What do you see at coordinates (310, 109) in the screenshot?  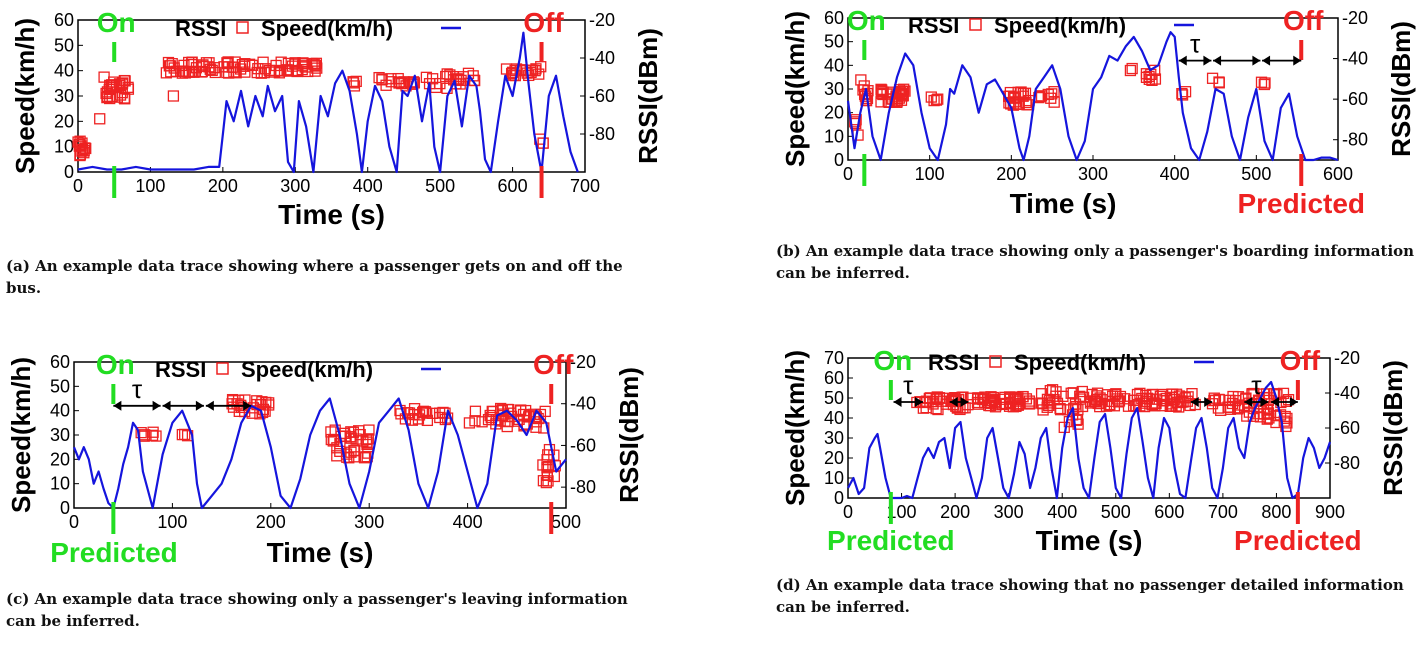 I see `rssi-points-a` at bounding box center [310, 109].